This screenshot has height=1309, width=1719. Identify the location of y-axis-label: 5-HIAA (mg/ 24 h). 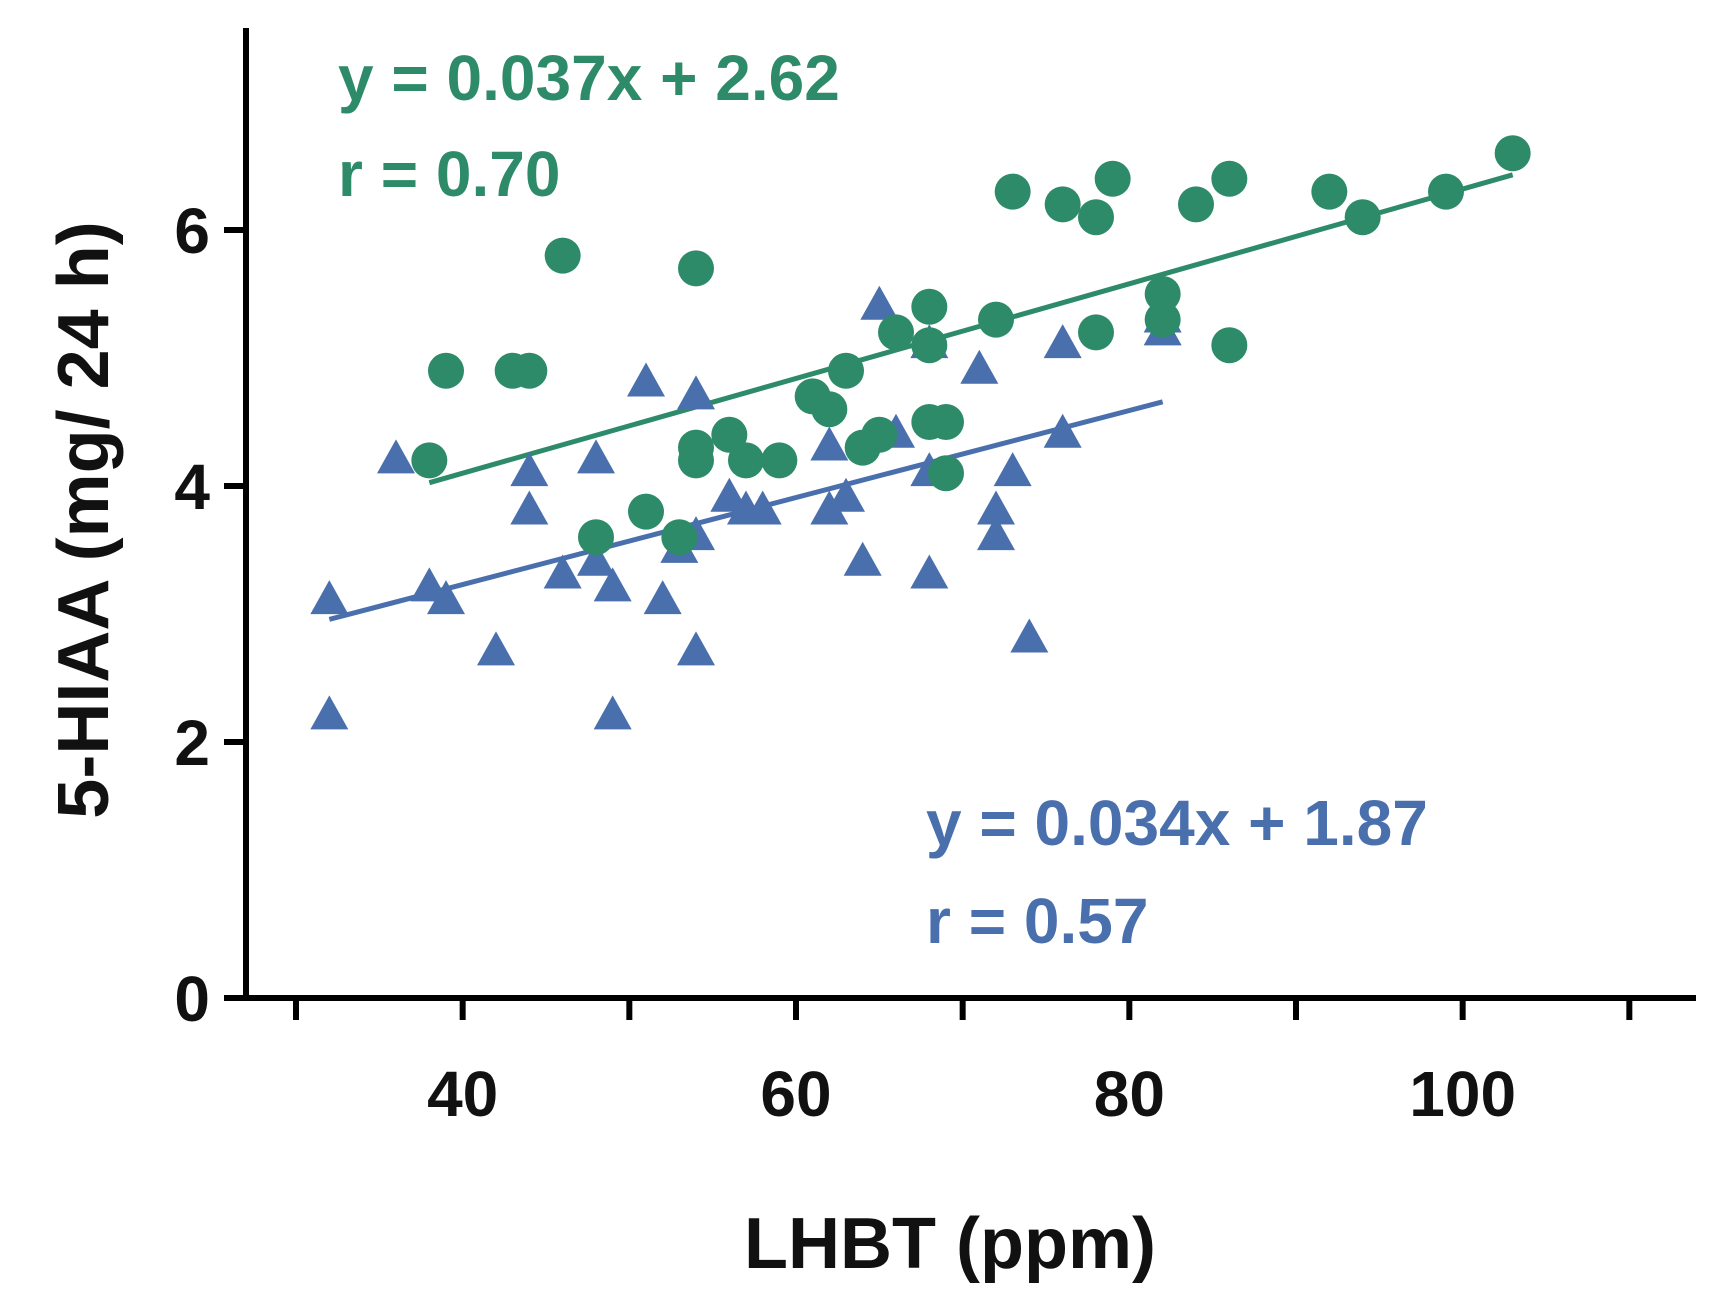
(84, 519).